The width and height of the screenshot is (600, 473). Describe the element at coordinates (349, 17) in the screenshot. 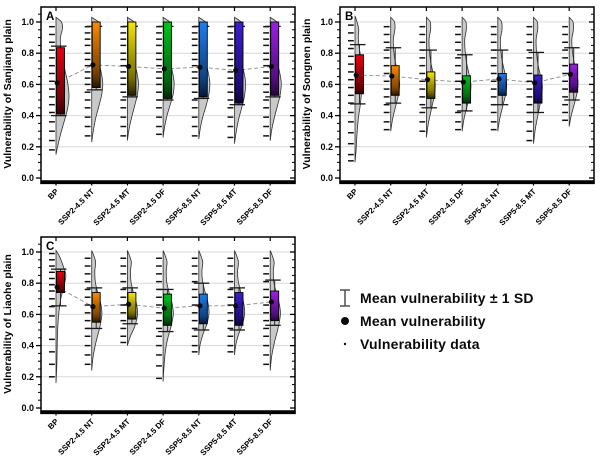

I see `panel-letter: B` at that location.